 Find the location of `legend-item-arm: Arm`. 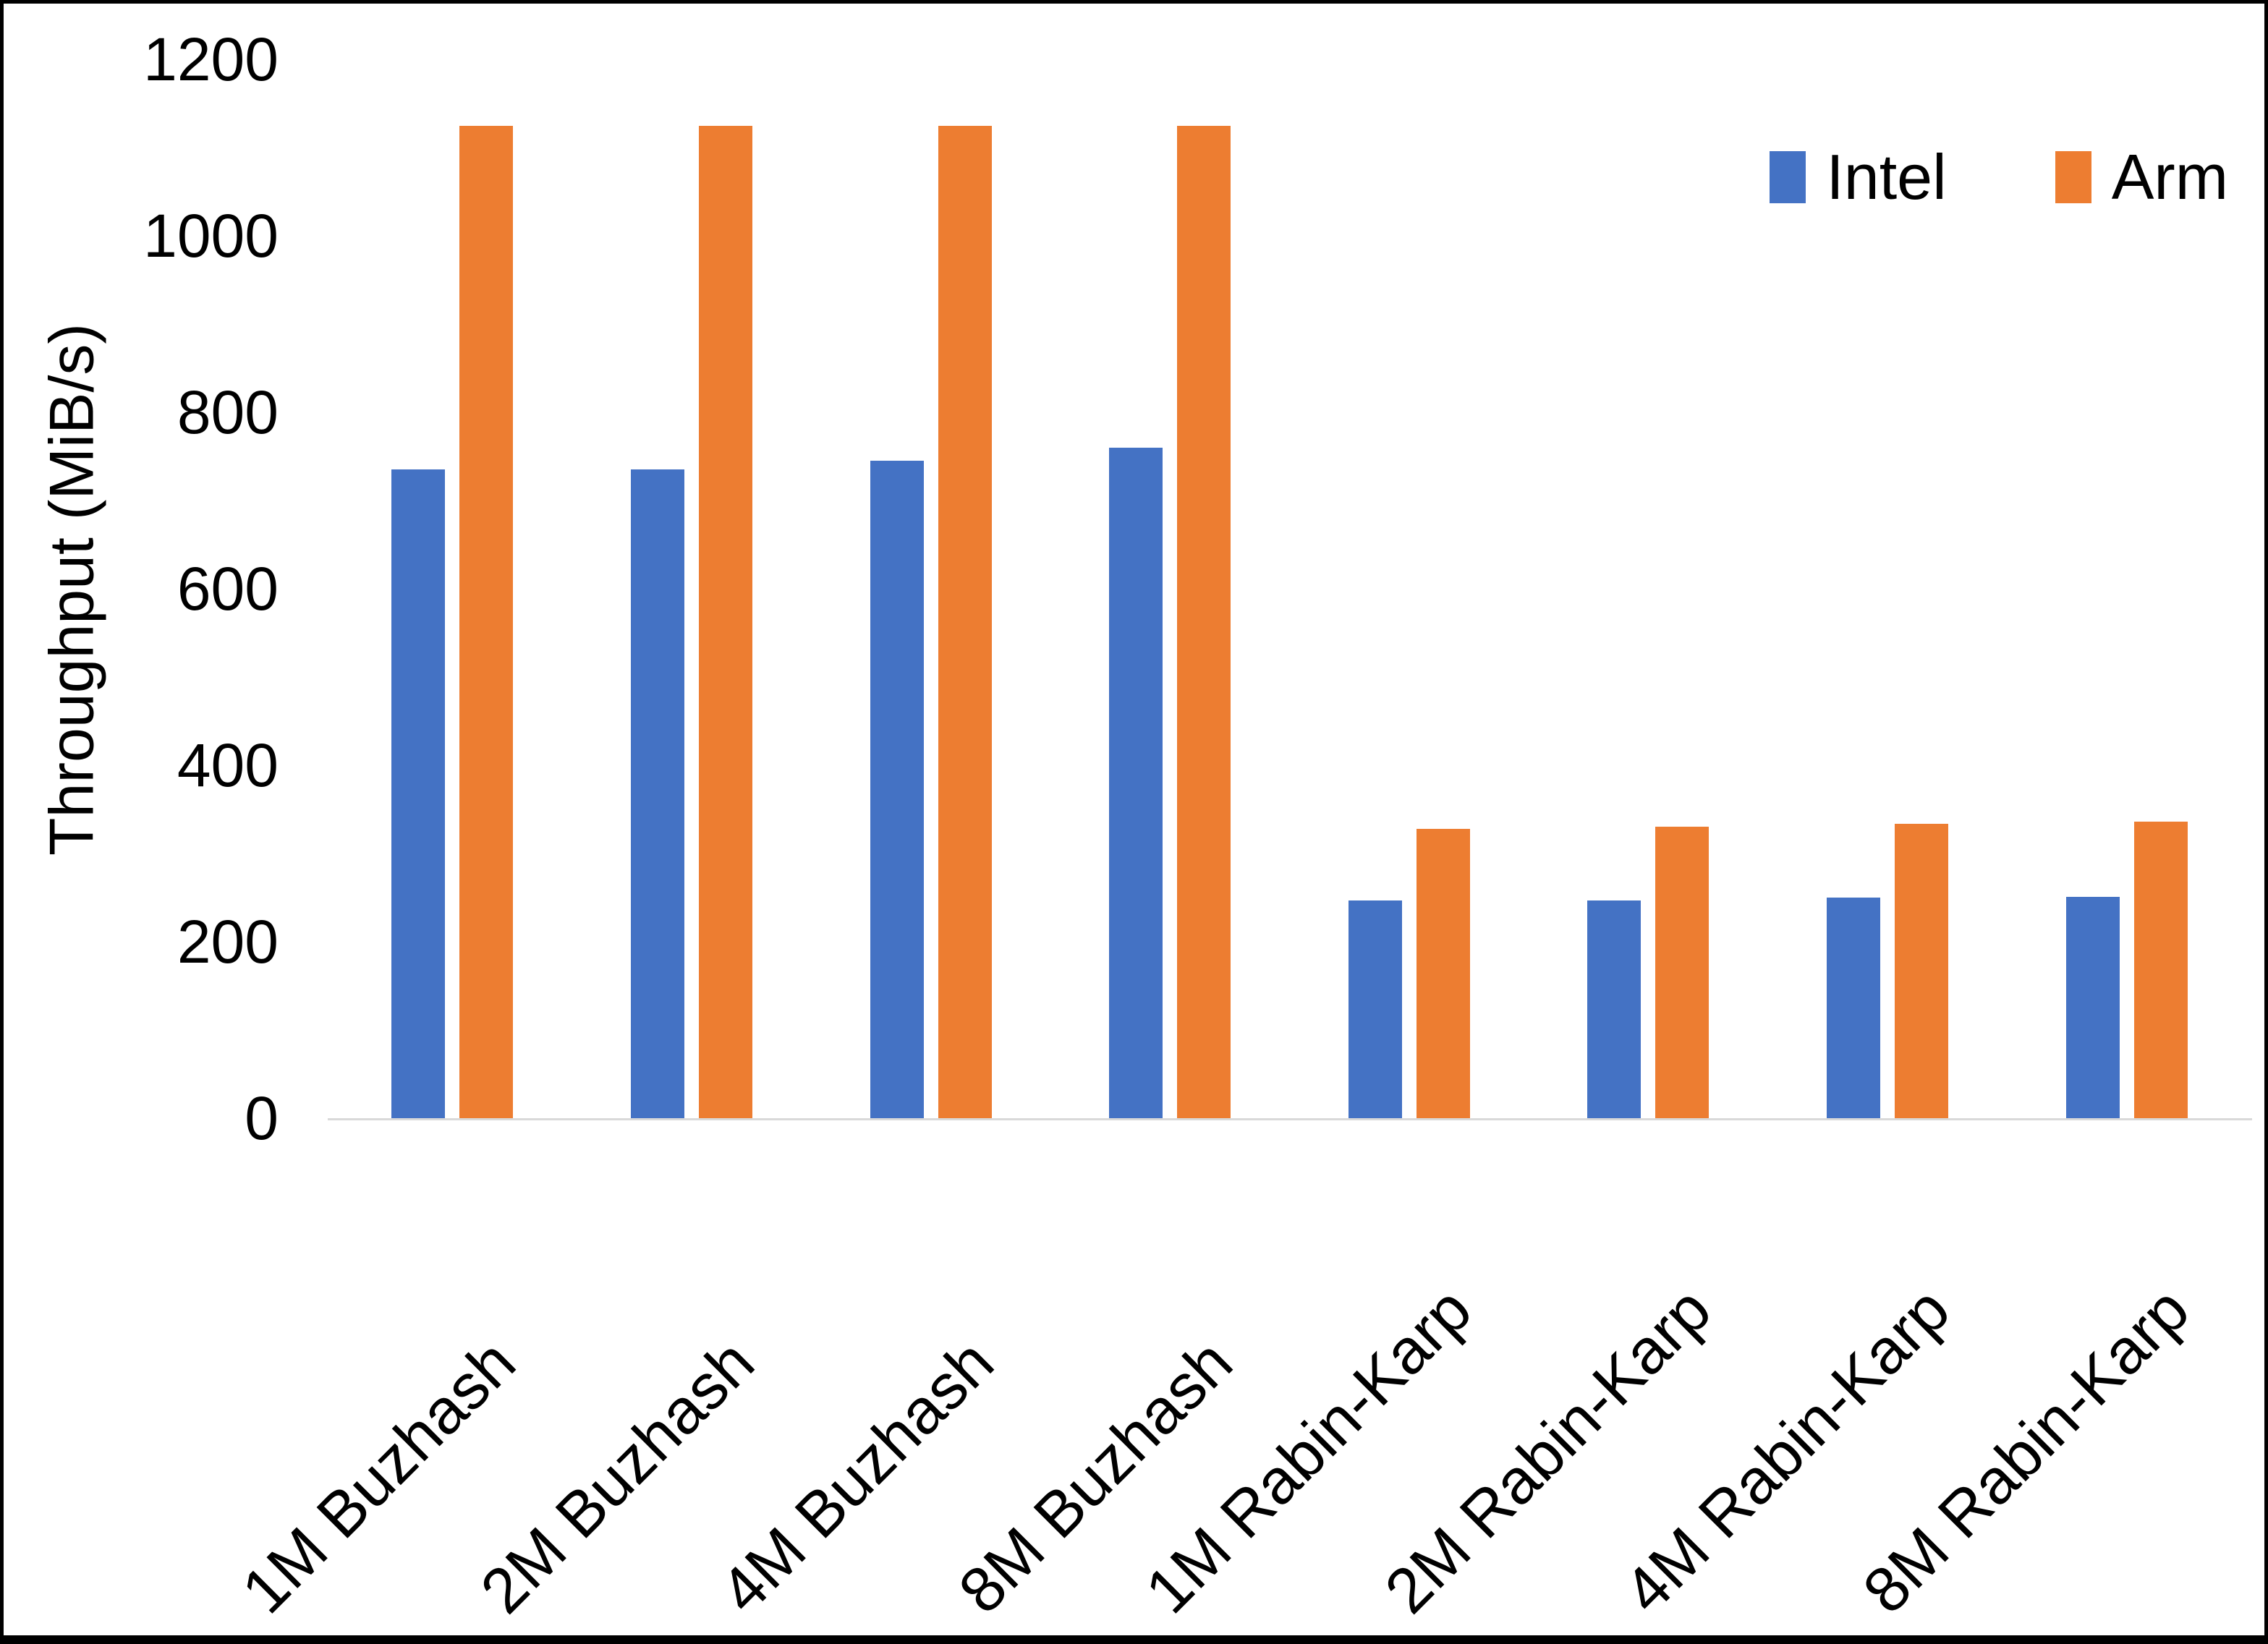

legend-item-arm: Arm is located at coordinates (2141, 177).